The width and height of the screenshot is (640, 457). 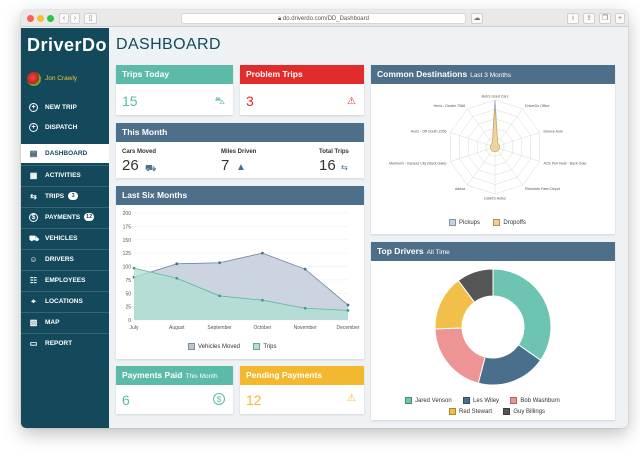 I want to click on card-subtitle: Last 3 Months, so click(x=491, y=75).